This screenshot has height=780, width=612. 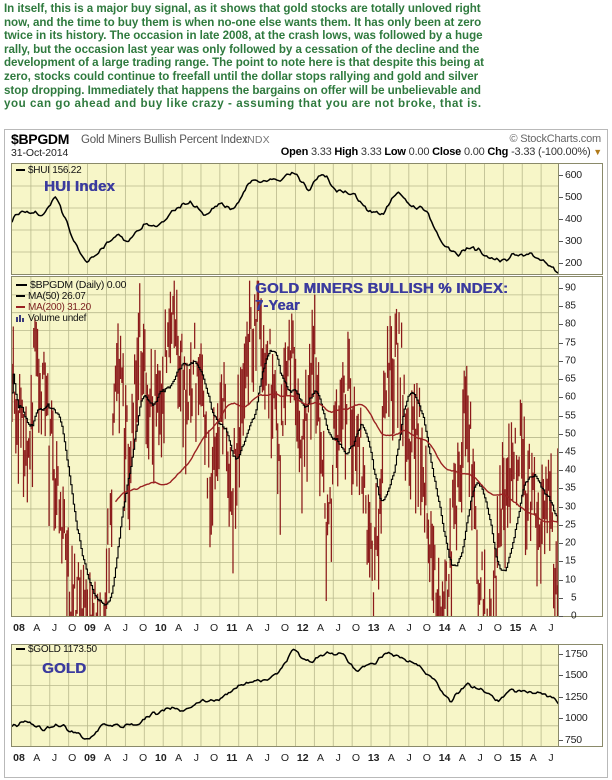 I want to click on gold-title: GOLD, so click(x=64, y=668).